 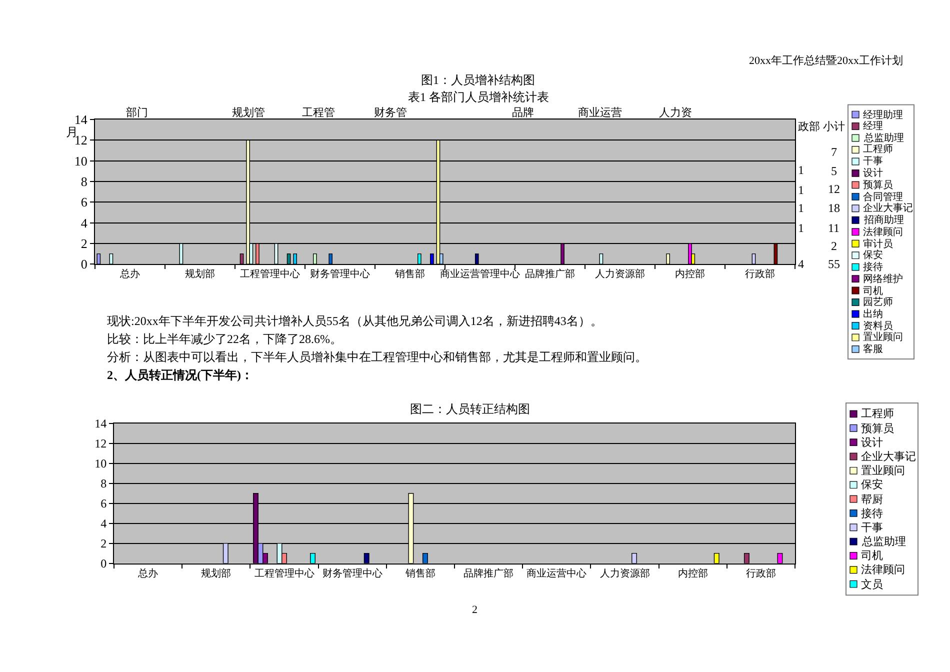 I want to click on legend-label: 经理, so click(x=873, y=126).